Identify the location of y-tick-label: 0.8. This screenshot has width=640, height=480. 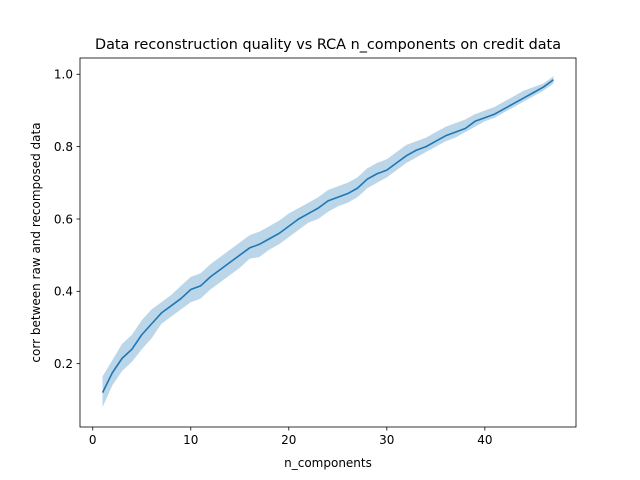
(63, 147).